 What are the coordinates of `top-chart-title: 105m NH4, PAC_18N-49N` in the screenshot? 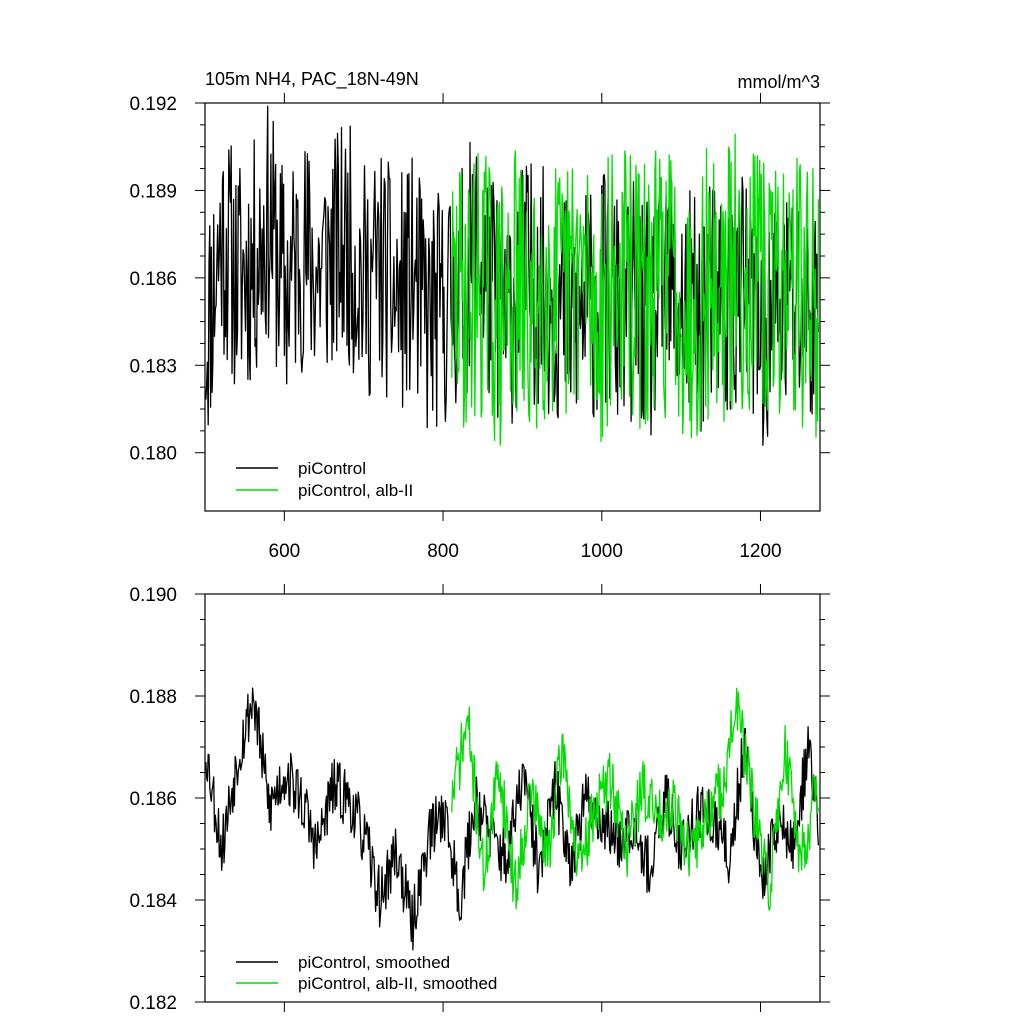 It's located at (312, 79).